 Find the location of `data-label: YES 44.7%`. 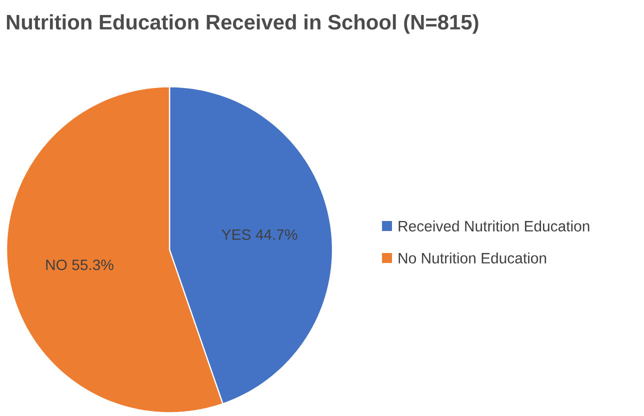

data-label: YES 44.7% is located at coordinates (260, 234).